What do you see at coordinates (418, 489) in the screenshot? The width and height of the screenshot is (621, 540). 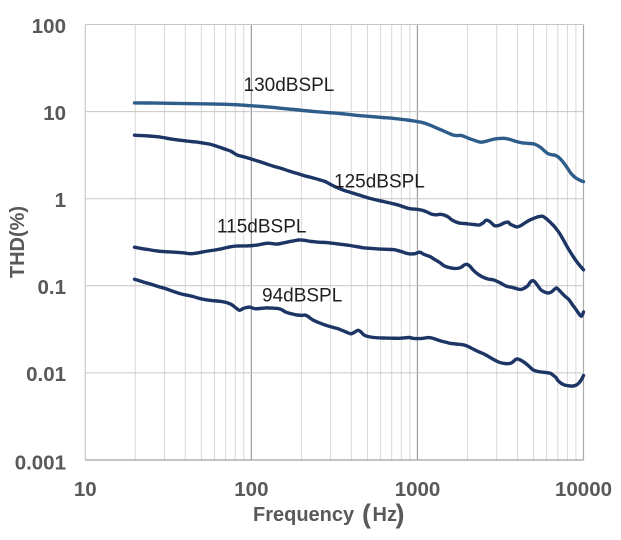 I see `svg-text: 1000` at bounding box center [418, 489].